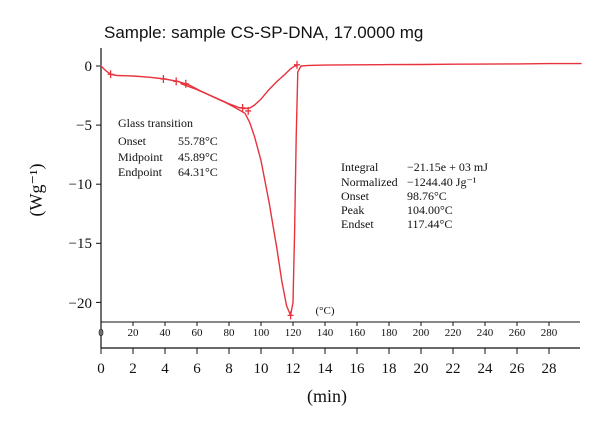 The width and height of the screenshot is (600, 430). Describe the element at coordinates (447, 167) in the screenshot. I see `integral-value: −21.15e + 03 mJ` at that location.